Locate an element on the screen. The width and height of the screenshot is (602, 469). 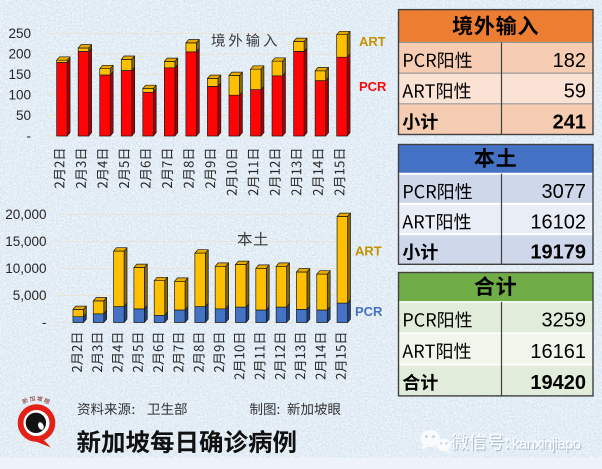
svg-text: 50 is located at coordinates (23, 115).